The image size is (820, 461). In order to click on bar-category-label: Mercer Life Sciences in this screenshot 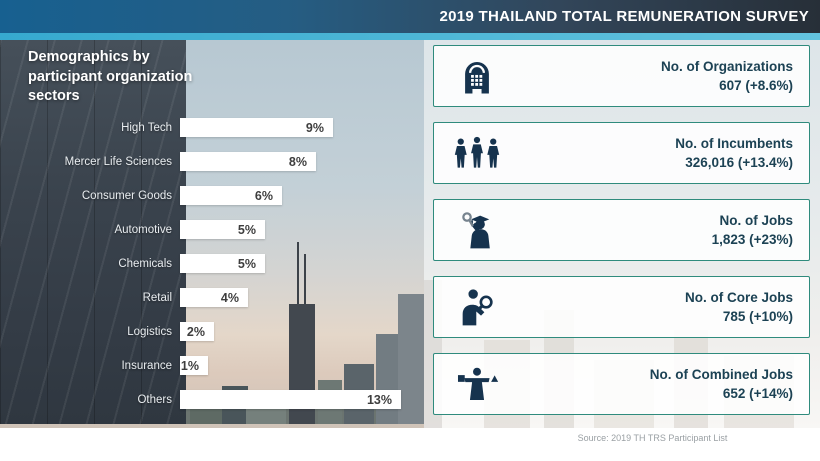, I will do `click(118, 161)`.